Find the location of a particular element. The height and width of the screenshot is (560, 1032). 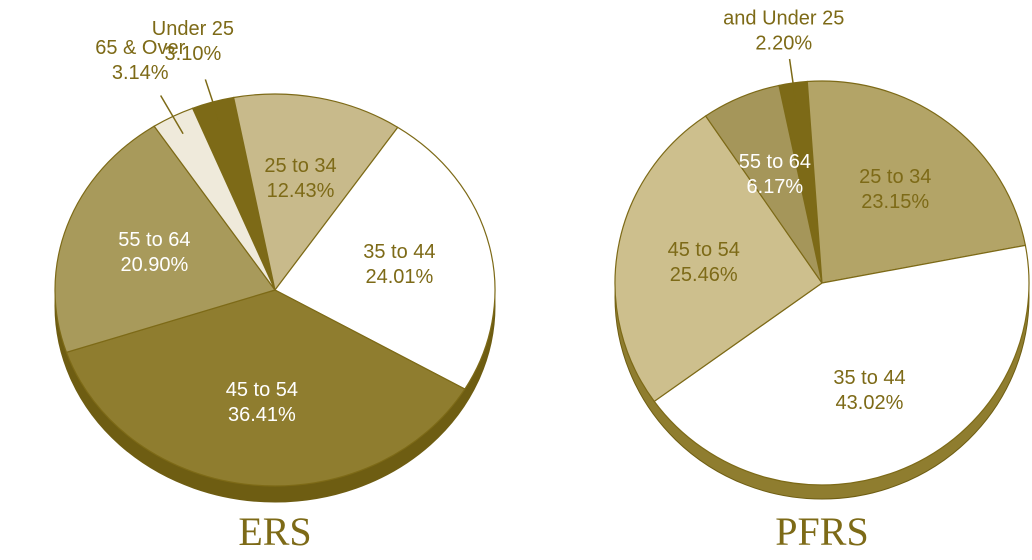

value-label: 43.02% is located at coordinates (869, 402).